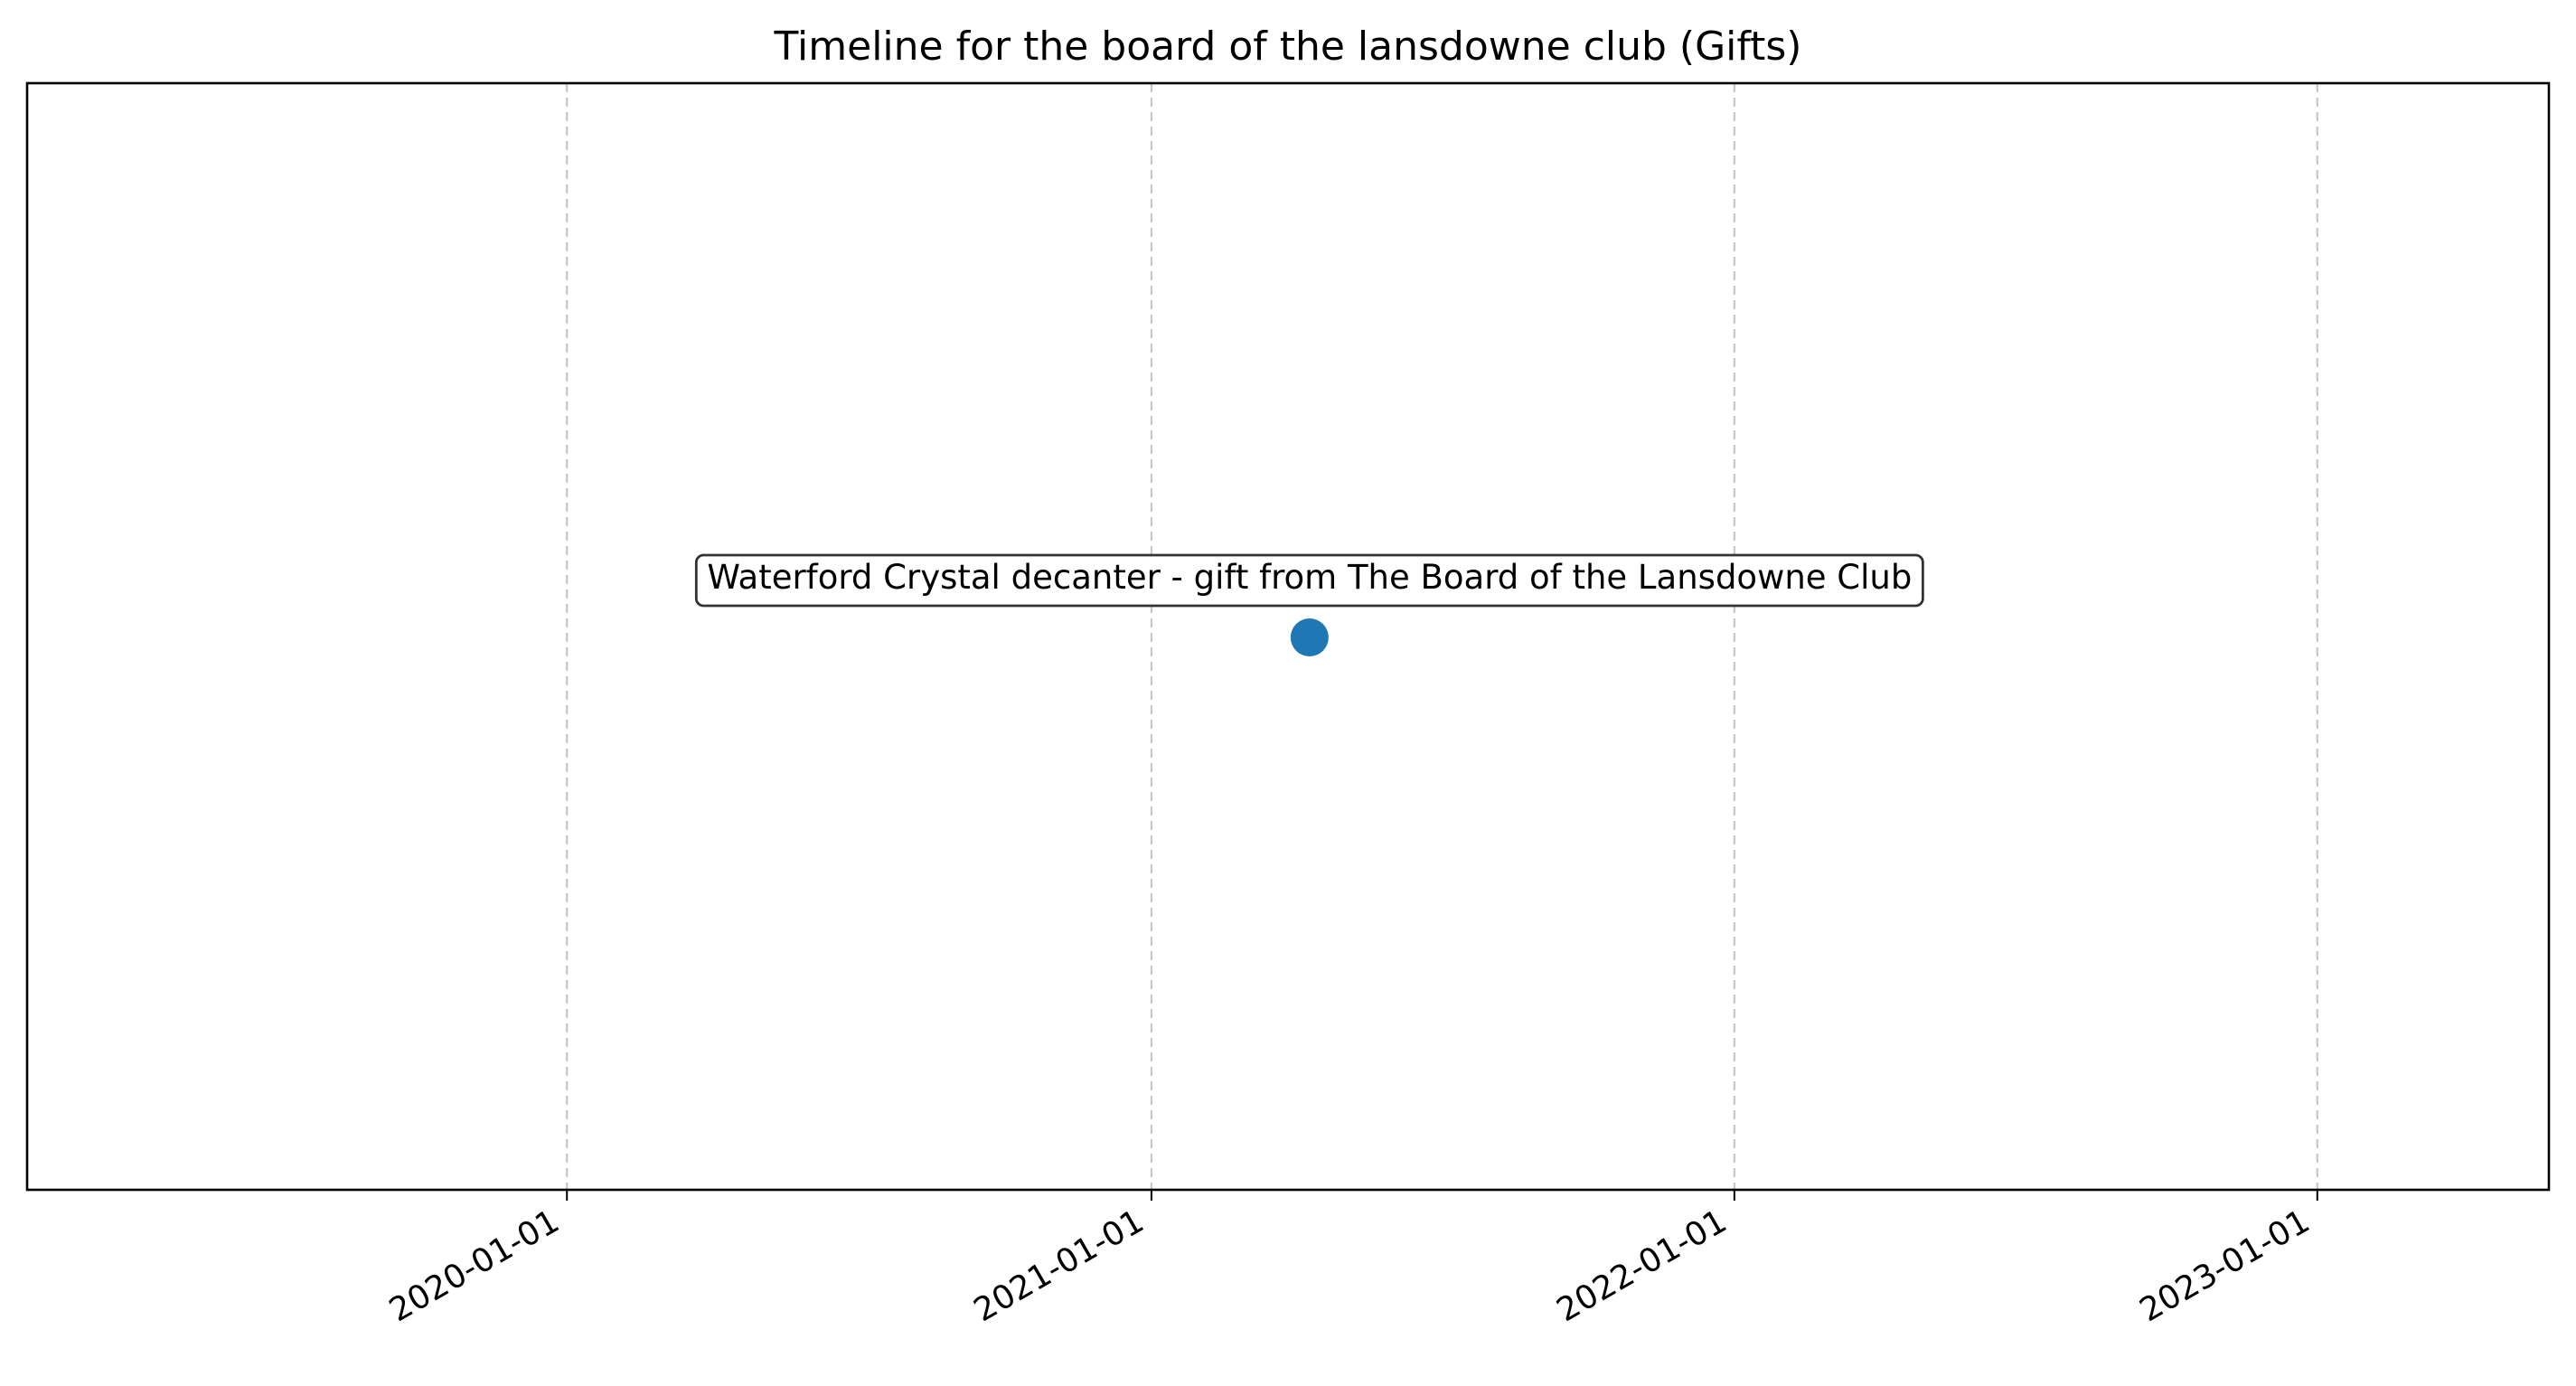 The image size is (2576, 1386). I want to click on data-point-marker, so click(1309, 637).